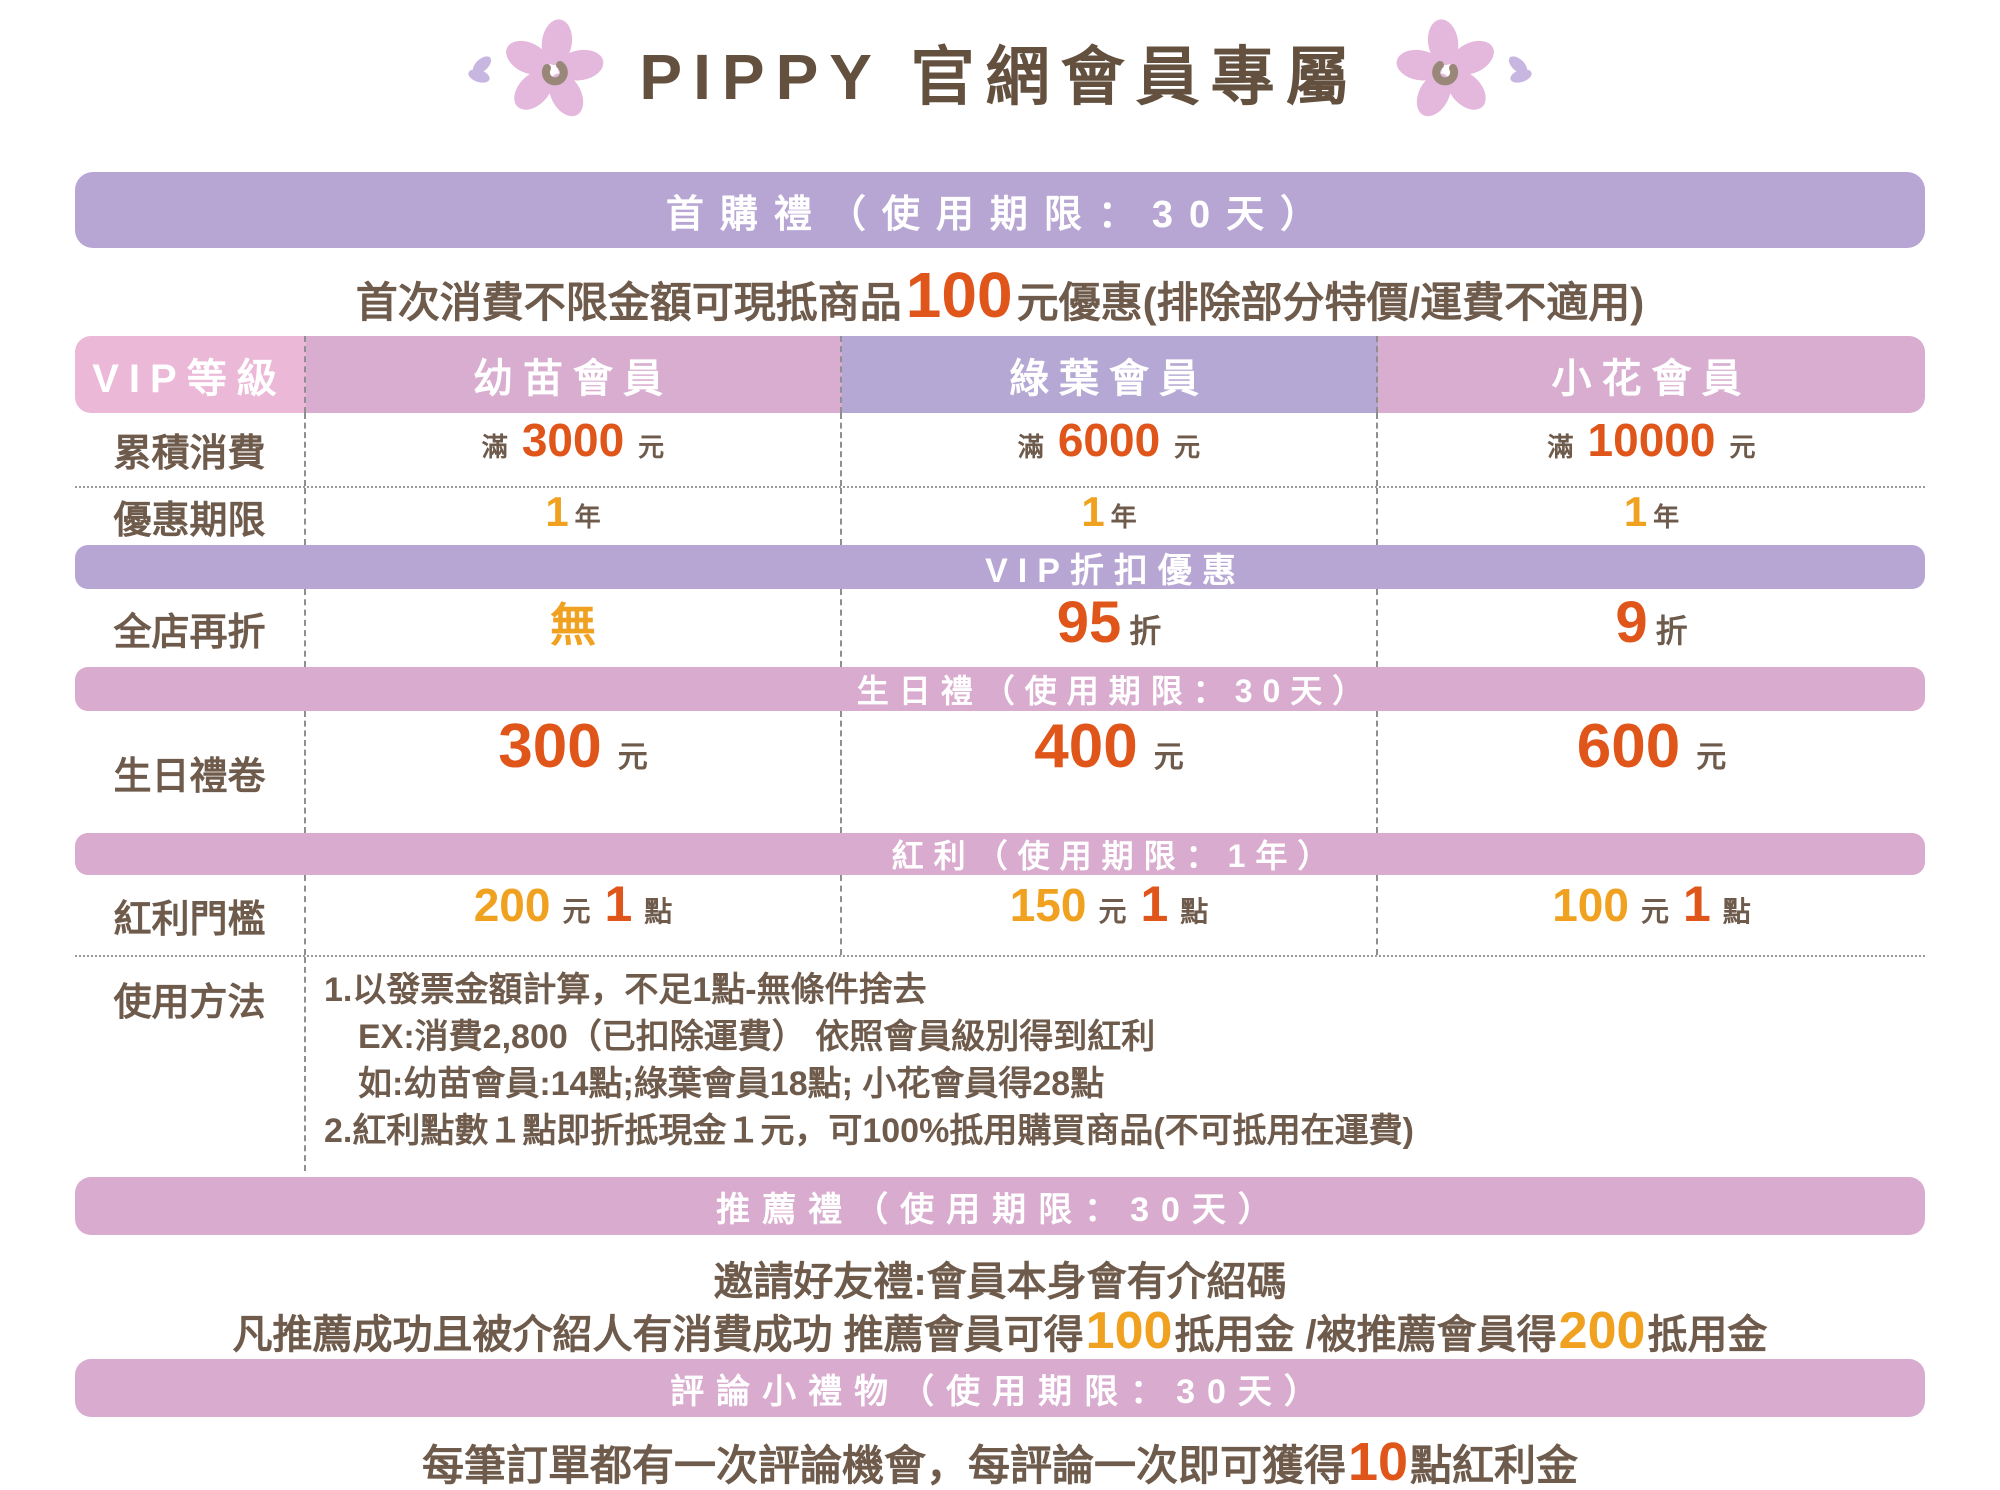 This screenshot has width=2000, height=1490. I want to click on voucher-value: 600, so click(1628, 746).